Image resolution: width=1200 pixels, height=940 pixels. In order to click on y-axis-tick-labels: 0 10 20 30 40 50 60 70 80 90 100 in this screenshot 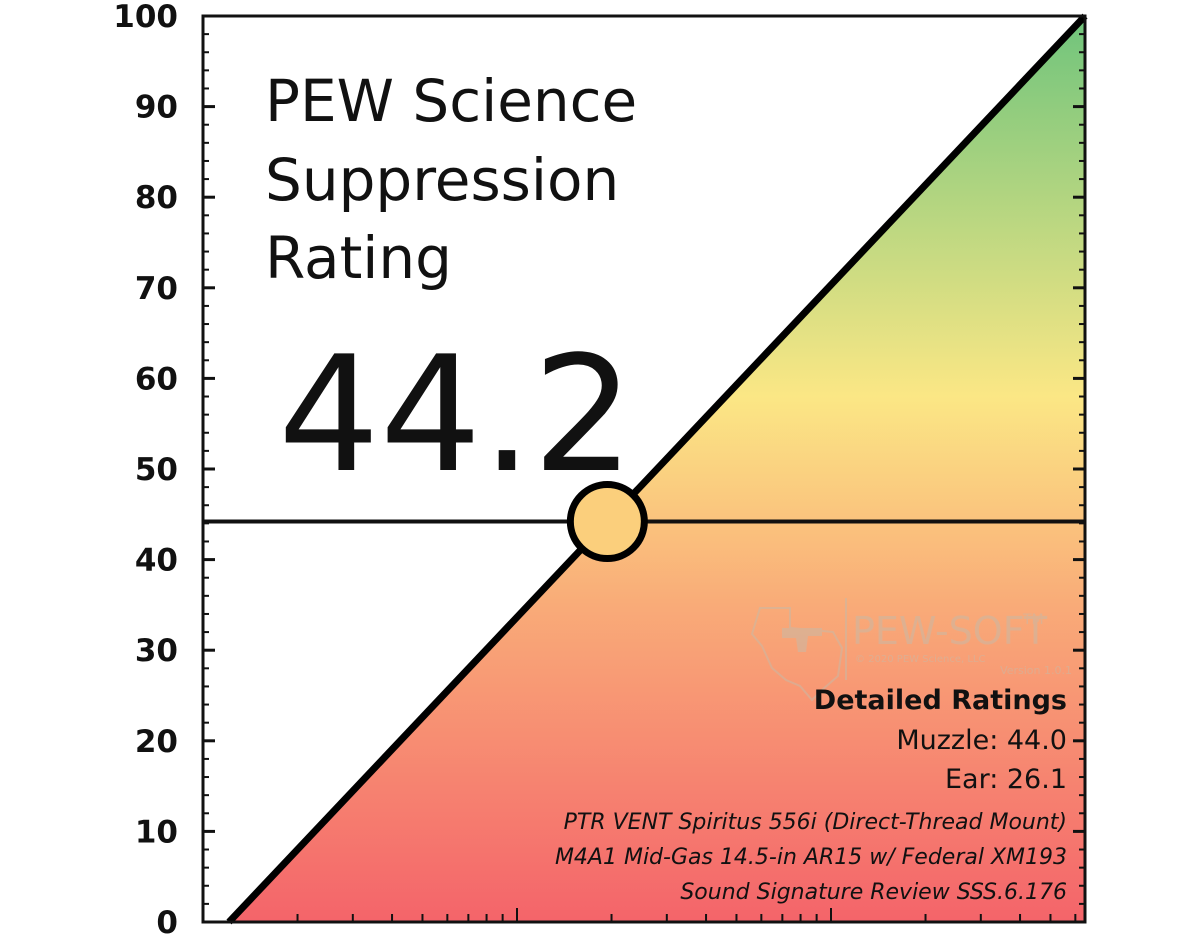, I will do `click(145, 470)`.